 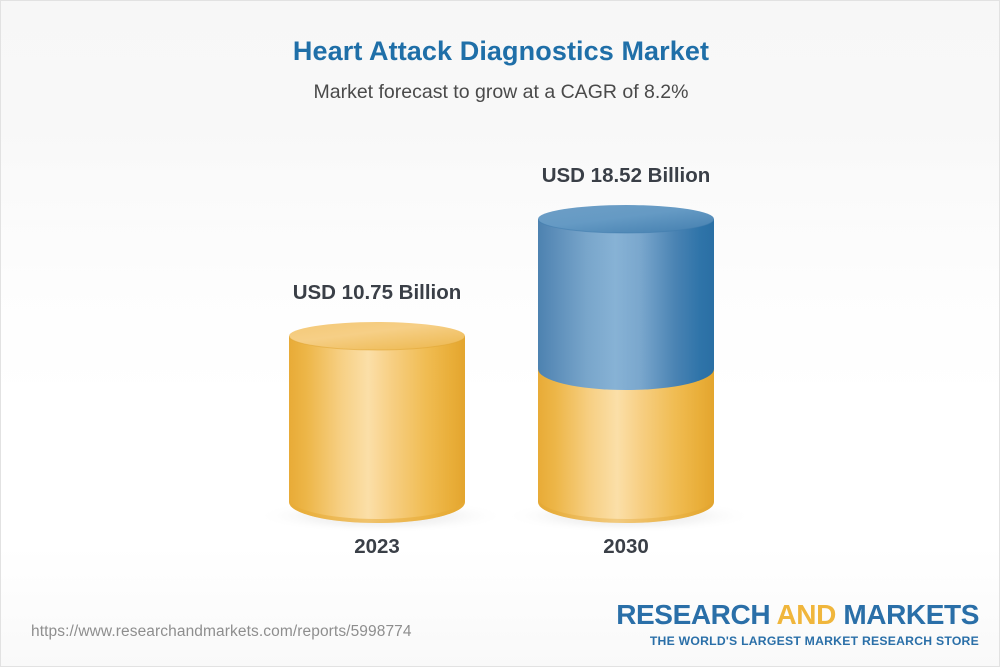 I want to click on cylinder-2023-svg, so click(x=377, y=422).